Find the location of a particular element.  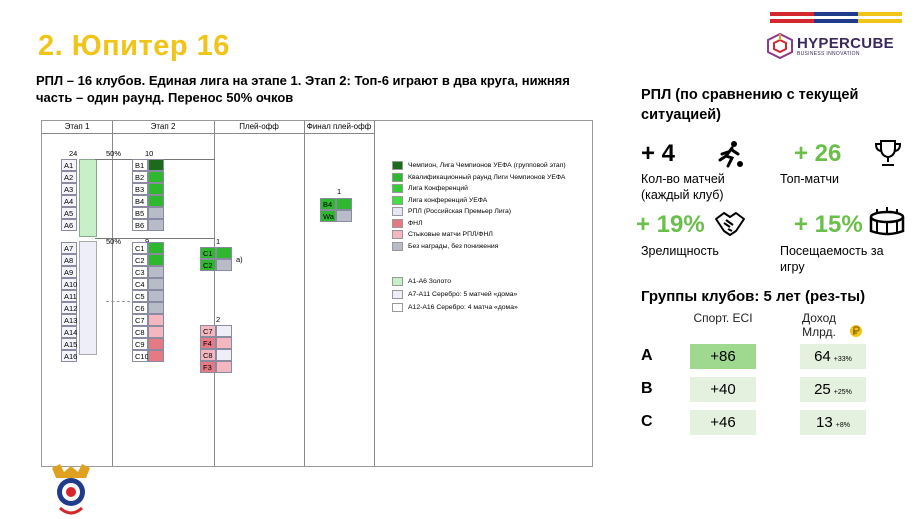

income-column-header: Доход Млрд. is located at coordinates (819, 325).